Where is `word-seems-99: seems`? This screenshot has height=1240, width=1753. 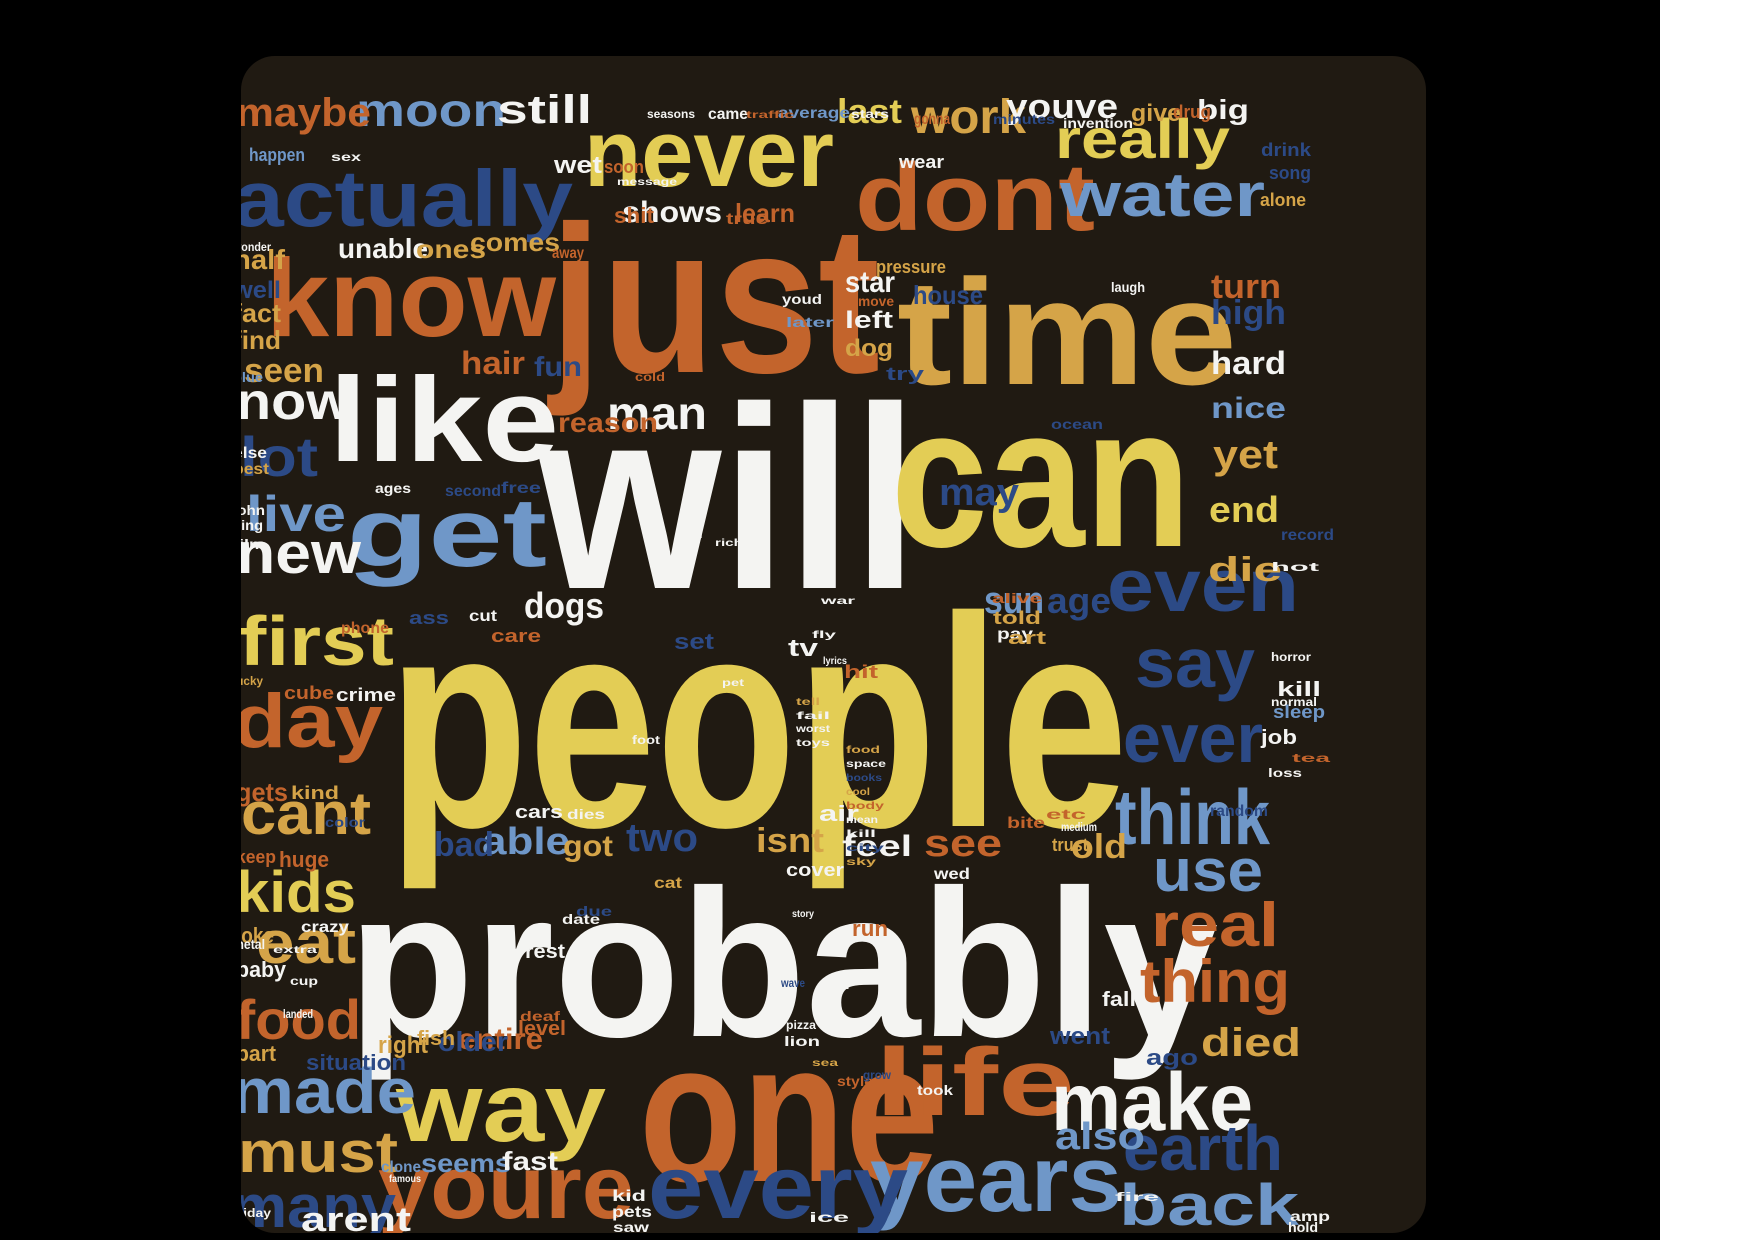
word-seems-99: seems is located at coordinates (466, 1163).